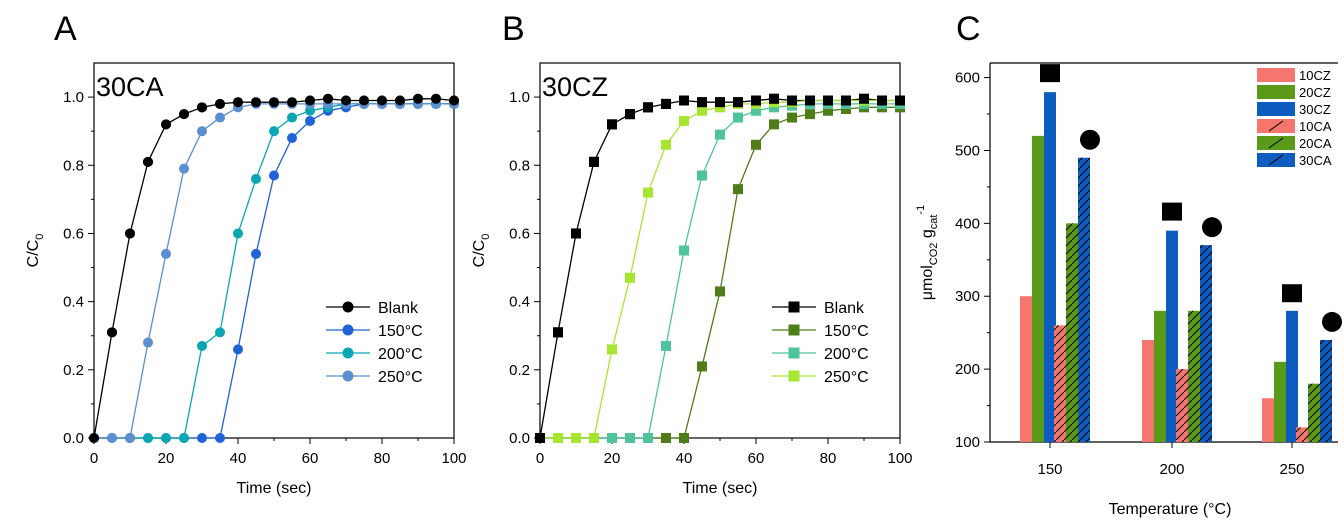 The image size is (1344, 520). Describe the element at coordinates (1332, 321) in the screenshot. I see `annotation-circle-marker` at that location.